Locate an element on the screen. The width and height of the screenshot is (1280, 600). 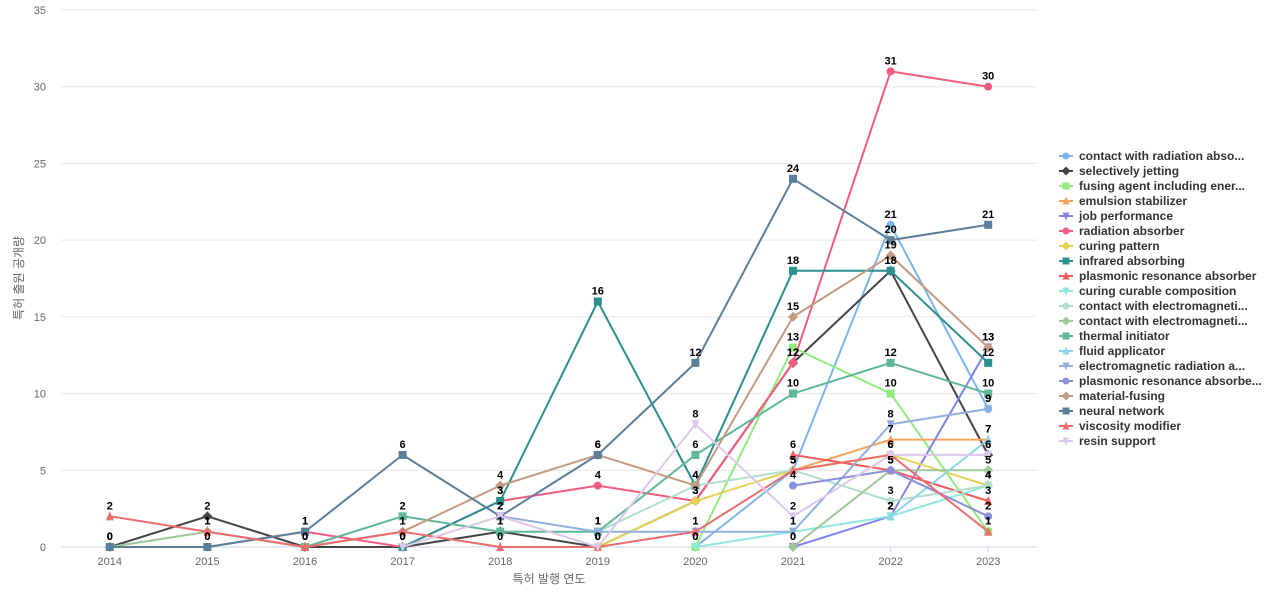
series-line is located at coordinates (549, 500).